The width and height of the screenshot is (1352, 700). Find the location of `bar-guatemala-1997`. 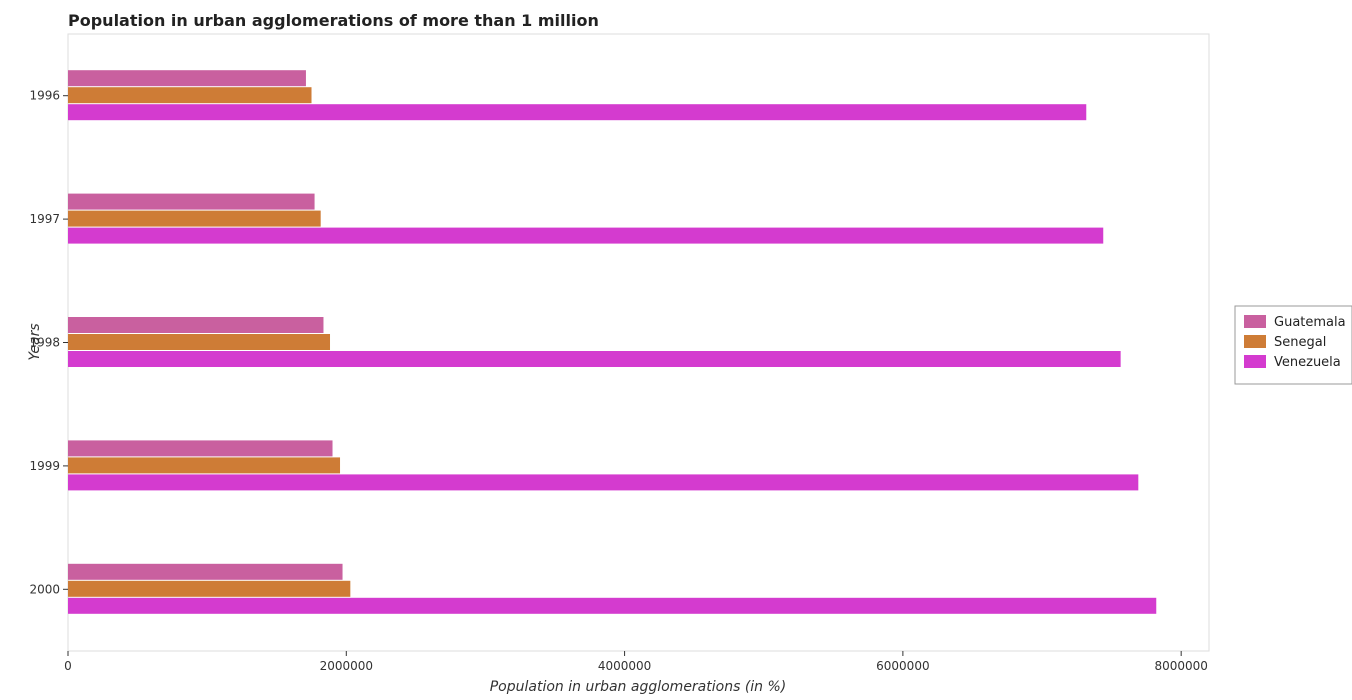

bar-guatemala-1997 is located at coordinates (191, 201).